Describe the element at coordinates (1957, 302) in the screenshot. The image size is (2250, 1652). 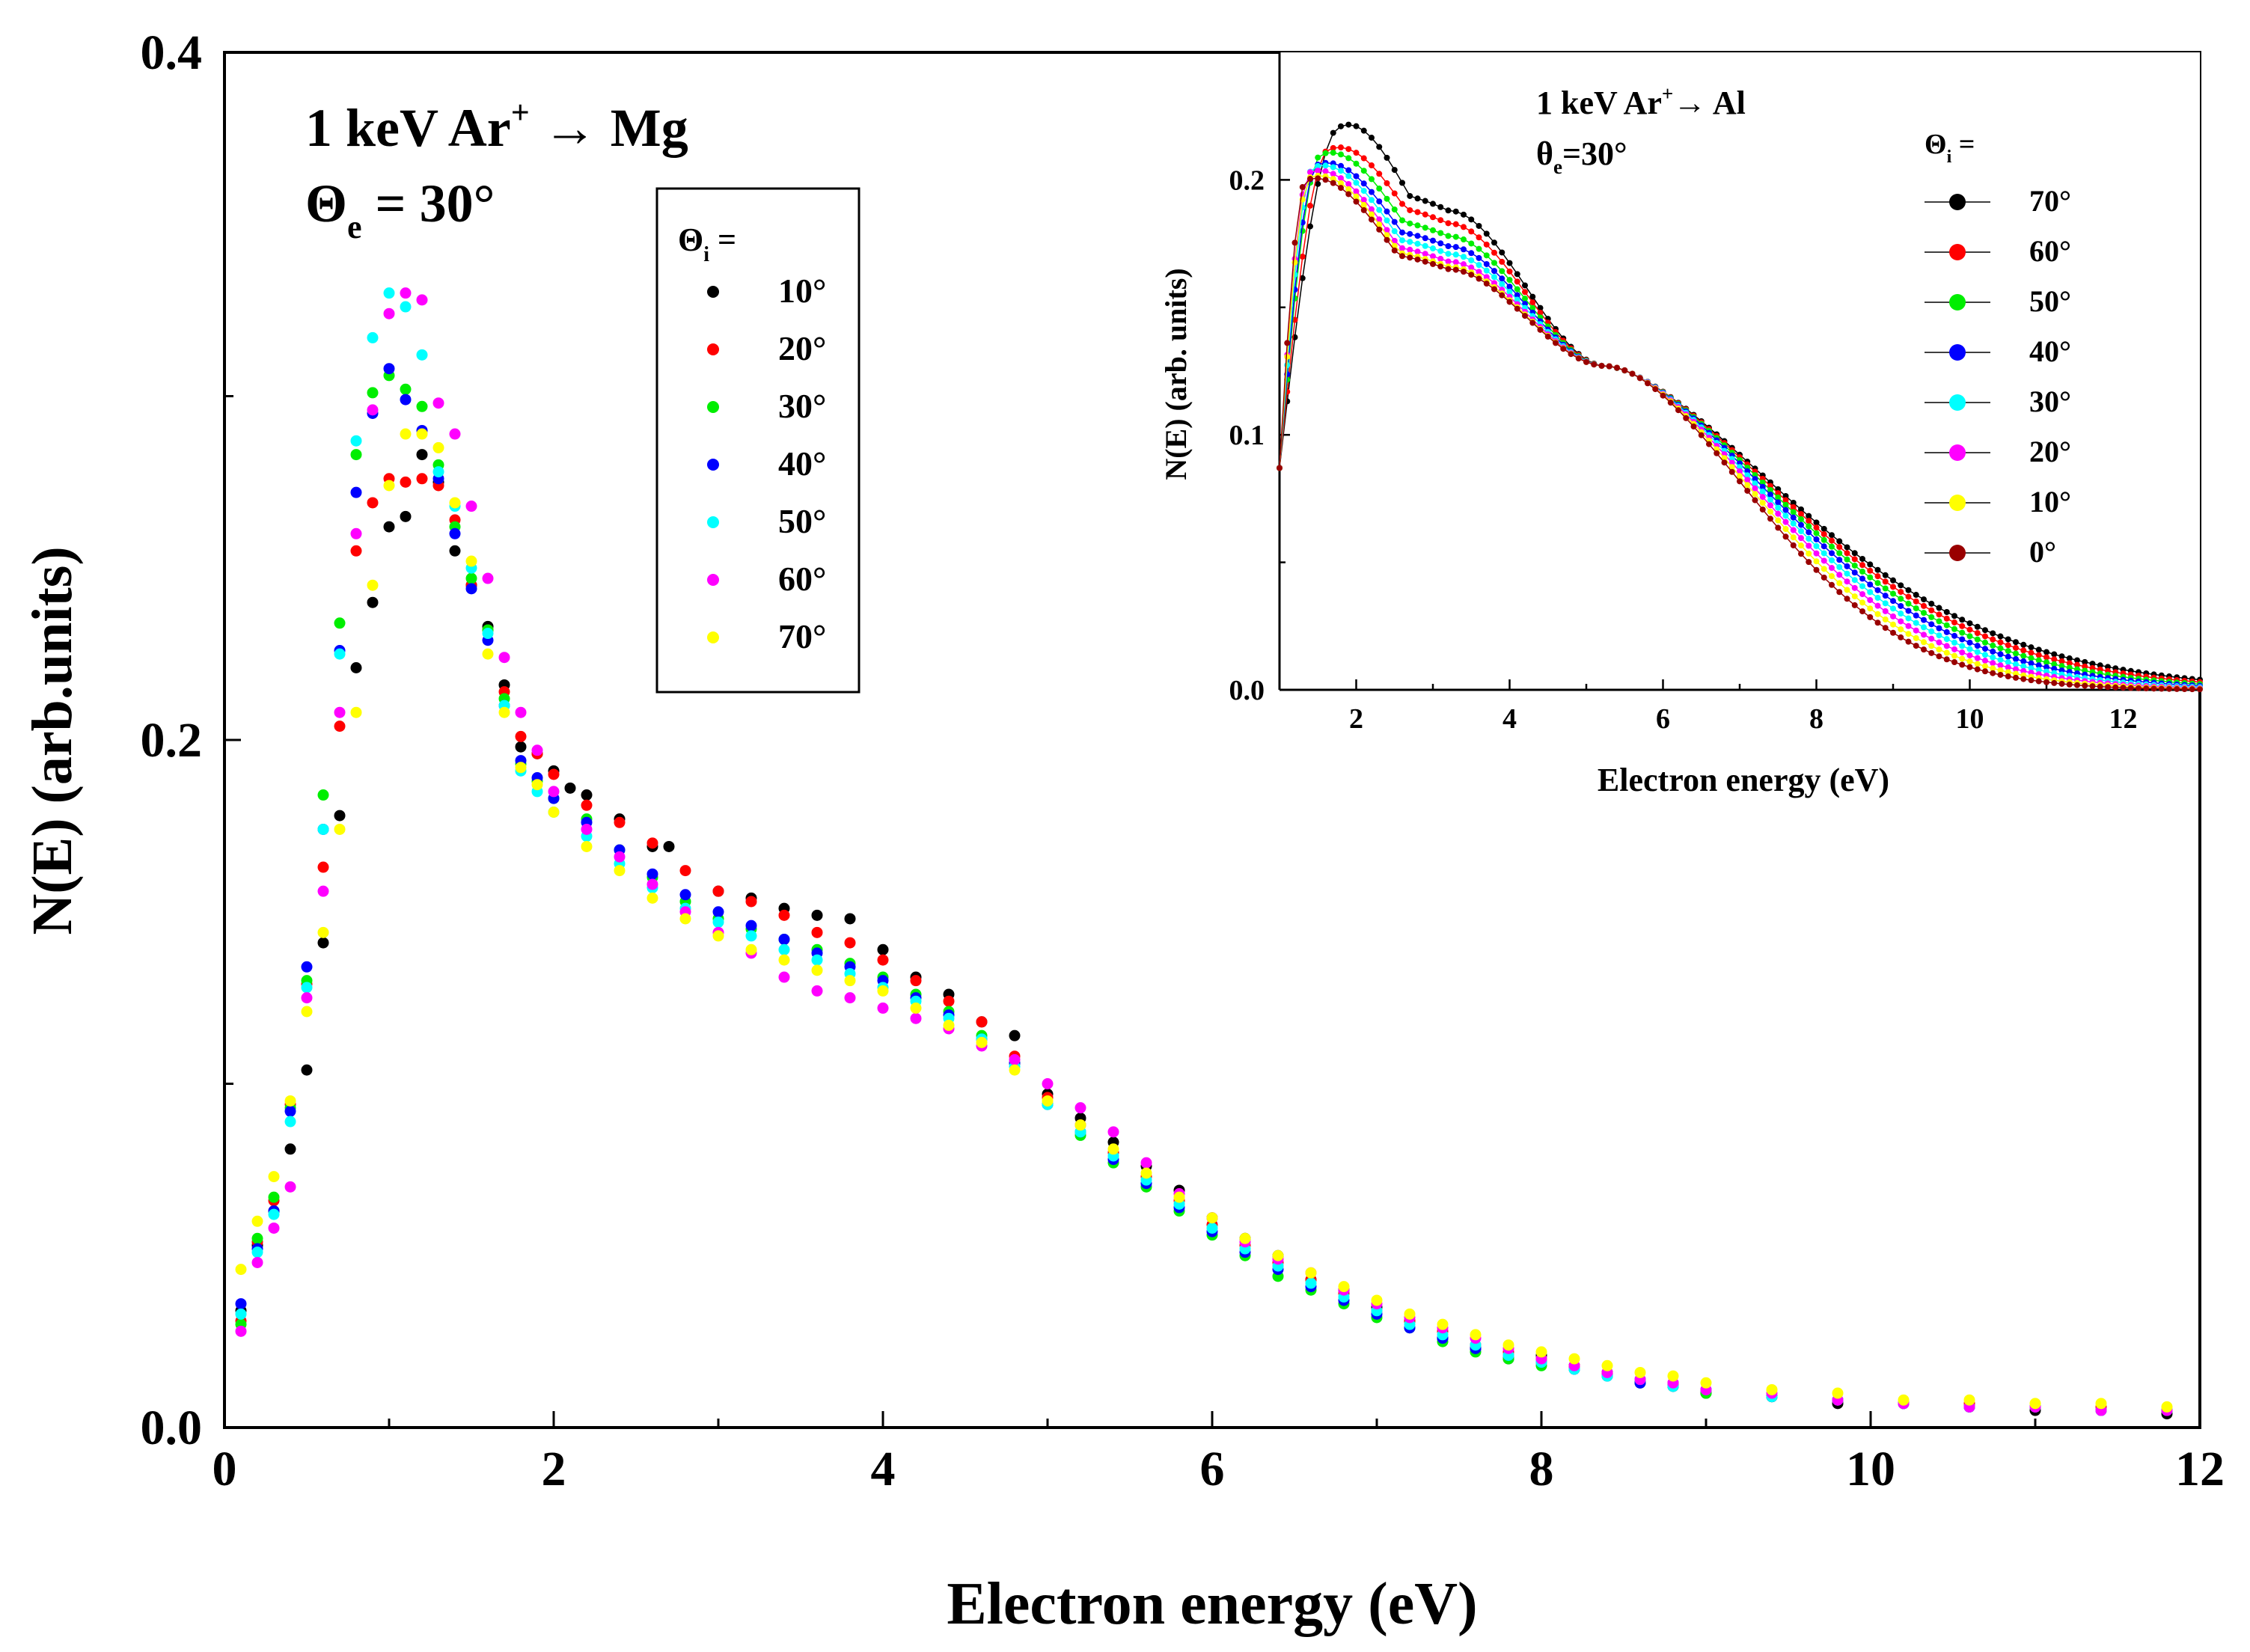
I see `inset-legend-marker` at that location.